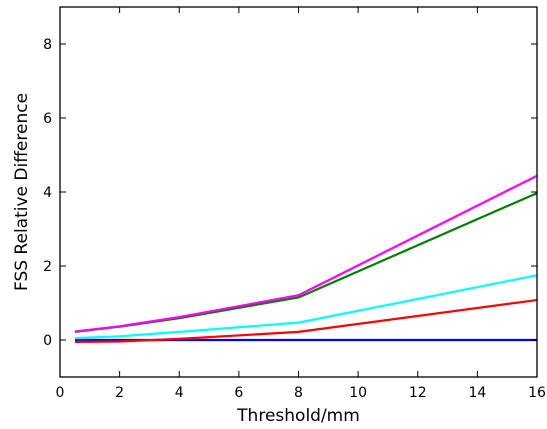  Describe the element at coordinates (47, 267) in the screenshot. I see `y-tick-label: 2` at that location.